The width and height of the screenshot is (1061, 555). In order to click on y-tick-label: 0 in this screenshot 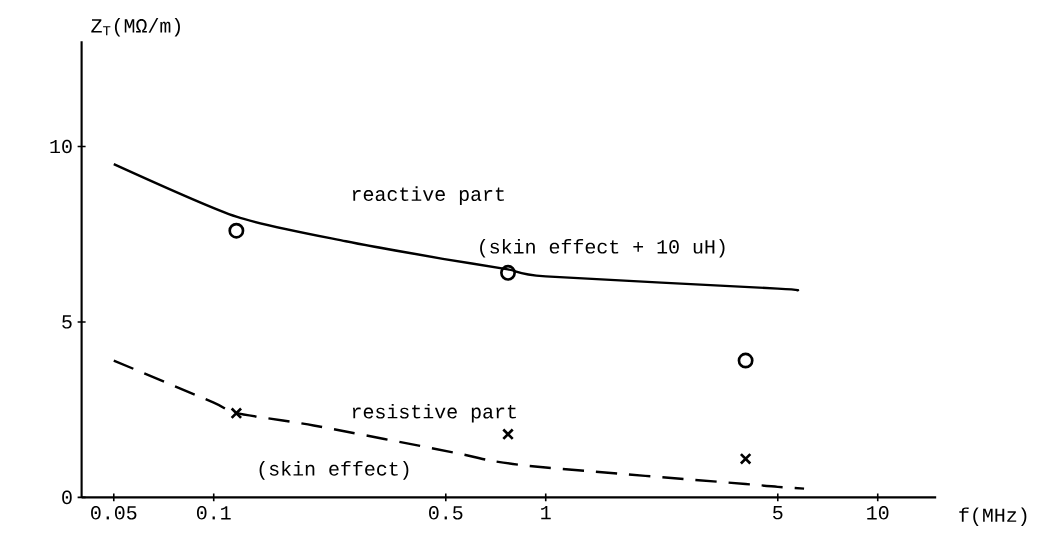, I will do `click(67, 497)`.